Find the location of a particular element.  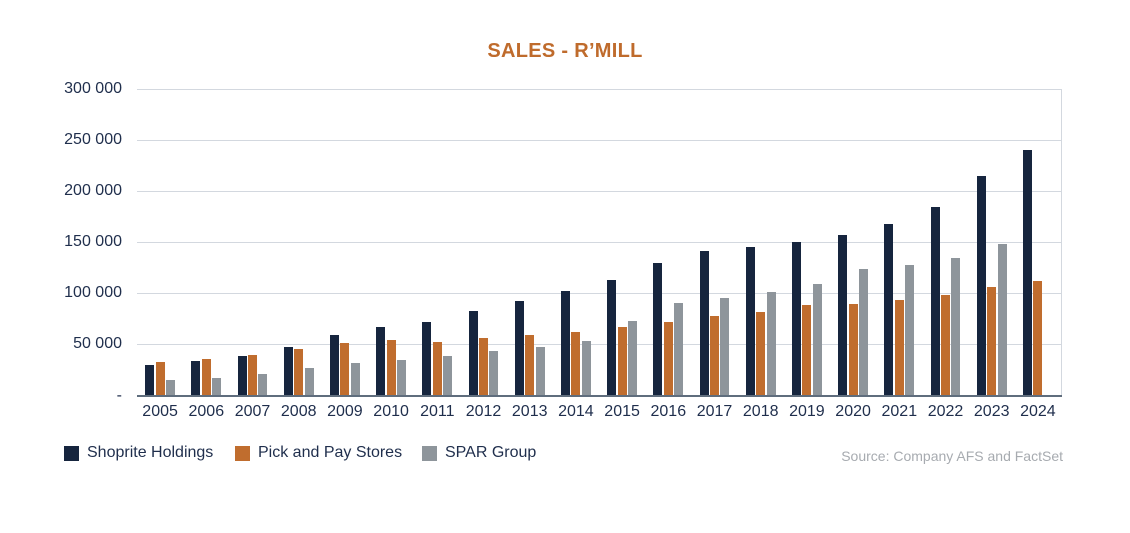

bar-spar-group-2005 is located at coordinates (170, 388).